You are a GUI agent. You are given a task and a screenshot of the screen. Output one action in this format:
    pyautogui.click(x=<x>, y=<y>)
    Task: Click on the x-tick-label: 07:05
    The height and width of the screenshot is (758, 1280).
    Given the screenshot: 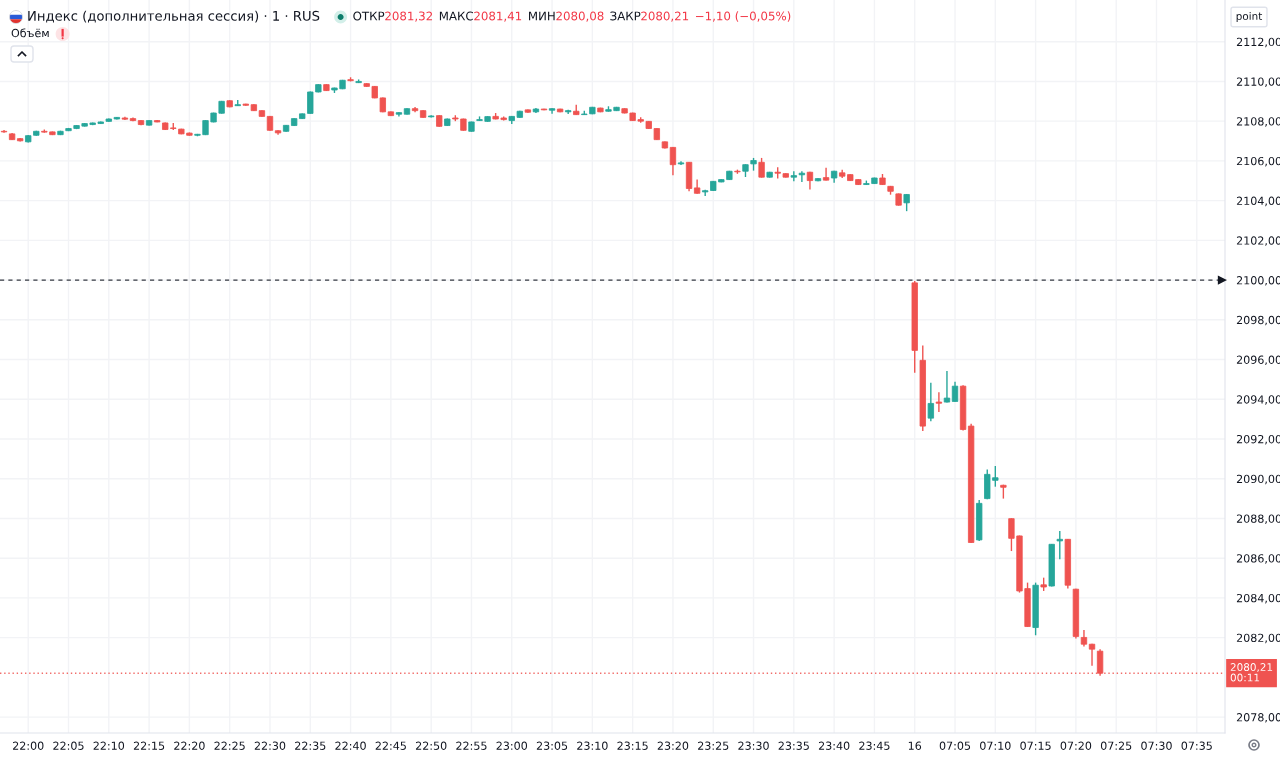 What is the action you would take?
    pyautogui.click(x=955, y=745)
    